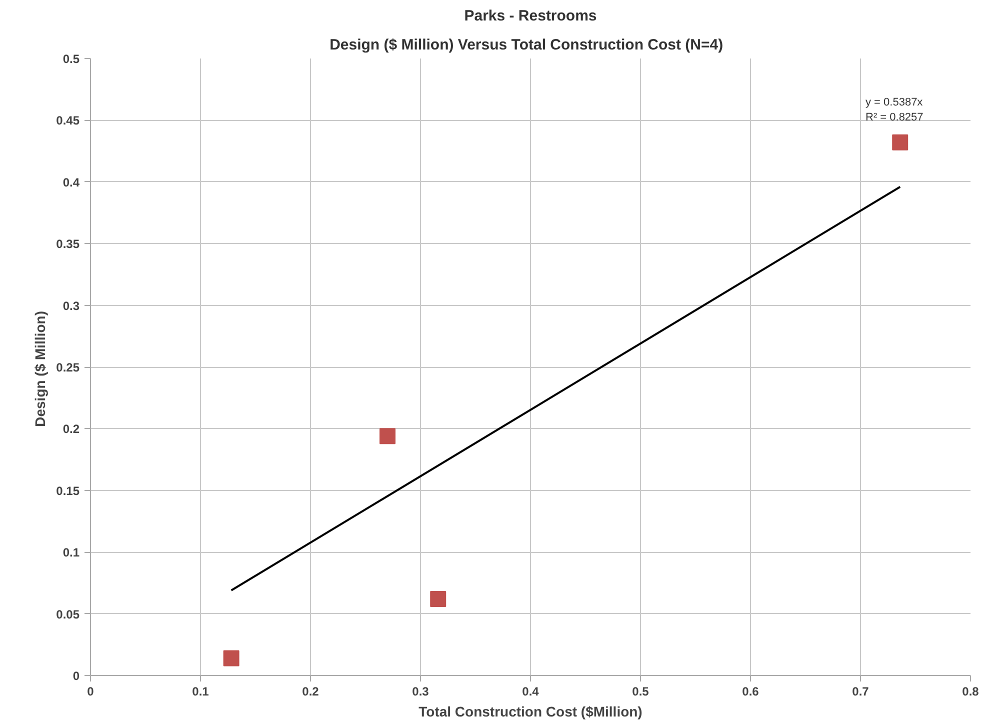 This screenshot has width=995, height=727. What do you see at coordinates (895, 118) in the screenshot?
I see `annotation: R² = 0.8257` at bounding box center [895, 118].